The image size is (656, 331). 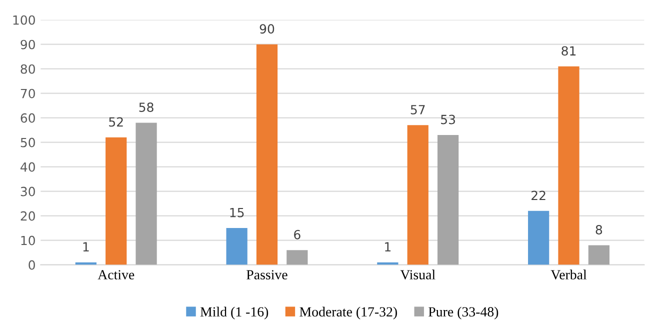 I want to click on x-tick-label: Active, so click(x=116, y=275).